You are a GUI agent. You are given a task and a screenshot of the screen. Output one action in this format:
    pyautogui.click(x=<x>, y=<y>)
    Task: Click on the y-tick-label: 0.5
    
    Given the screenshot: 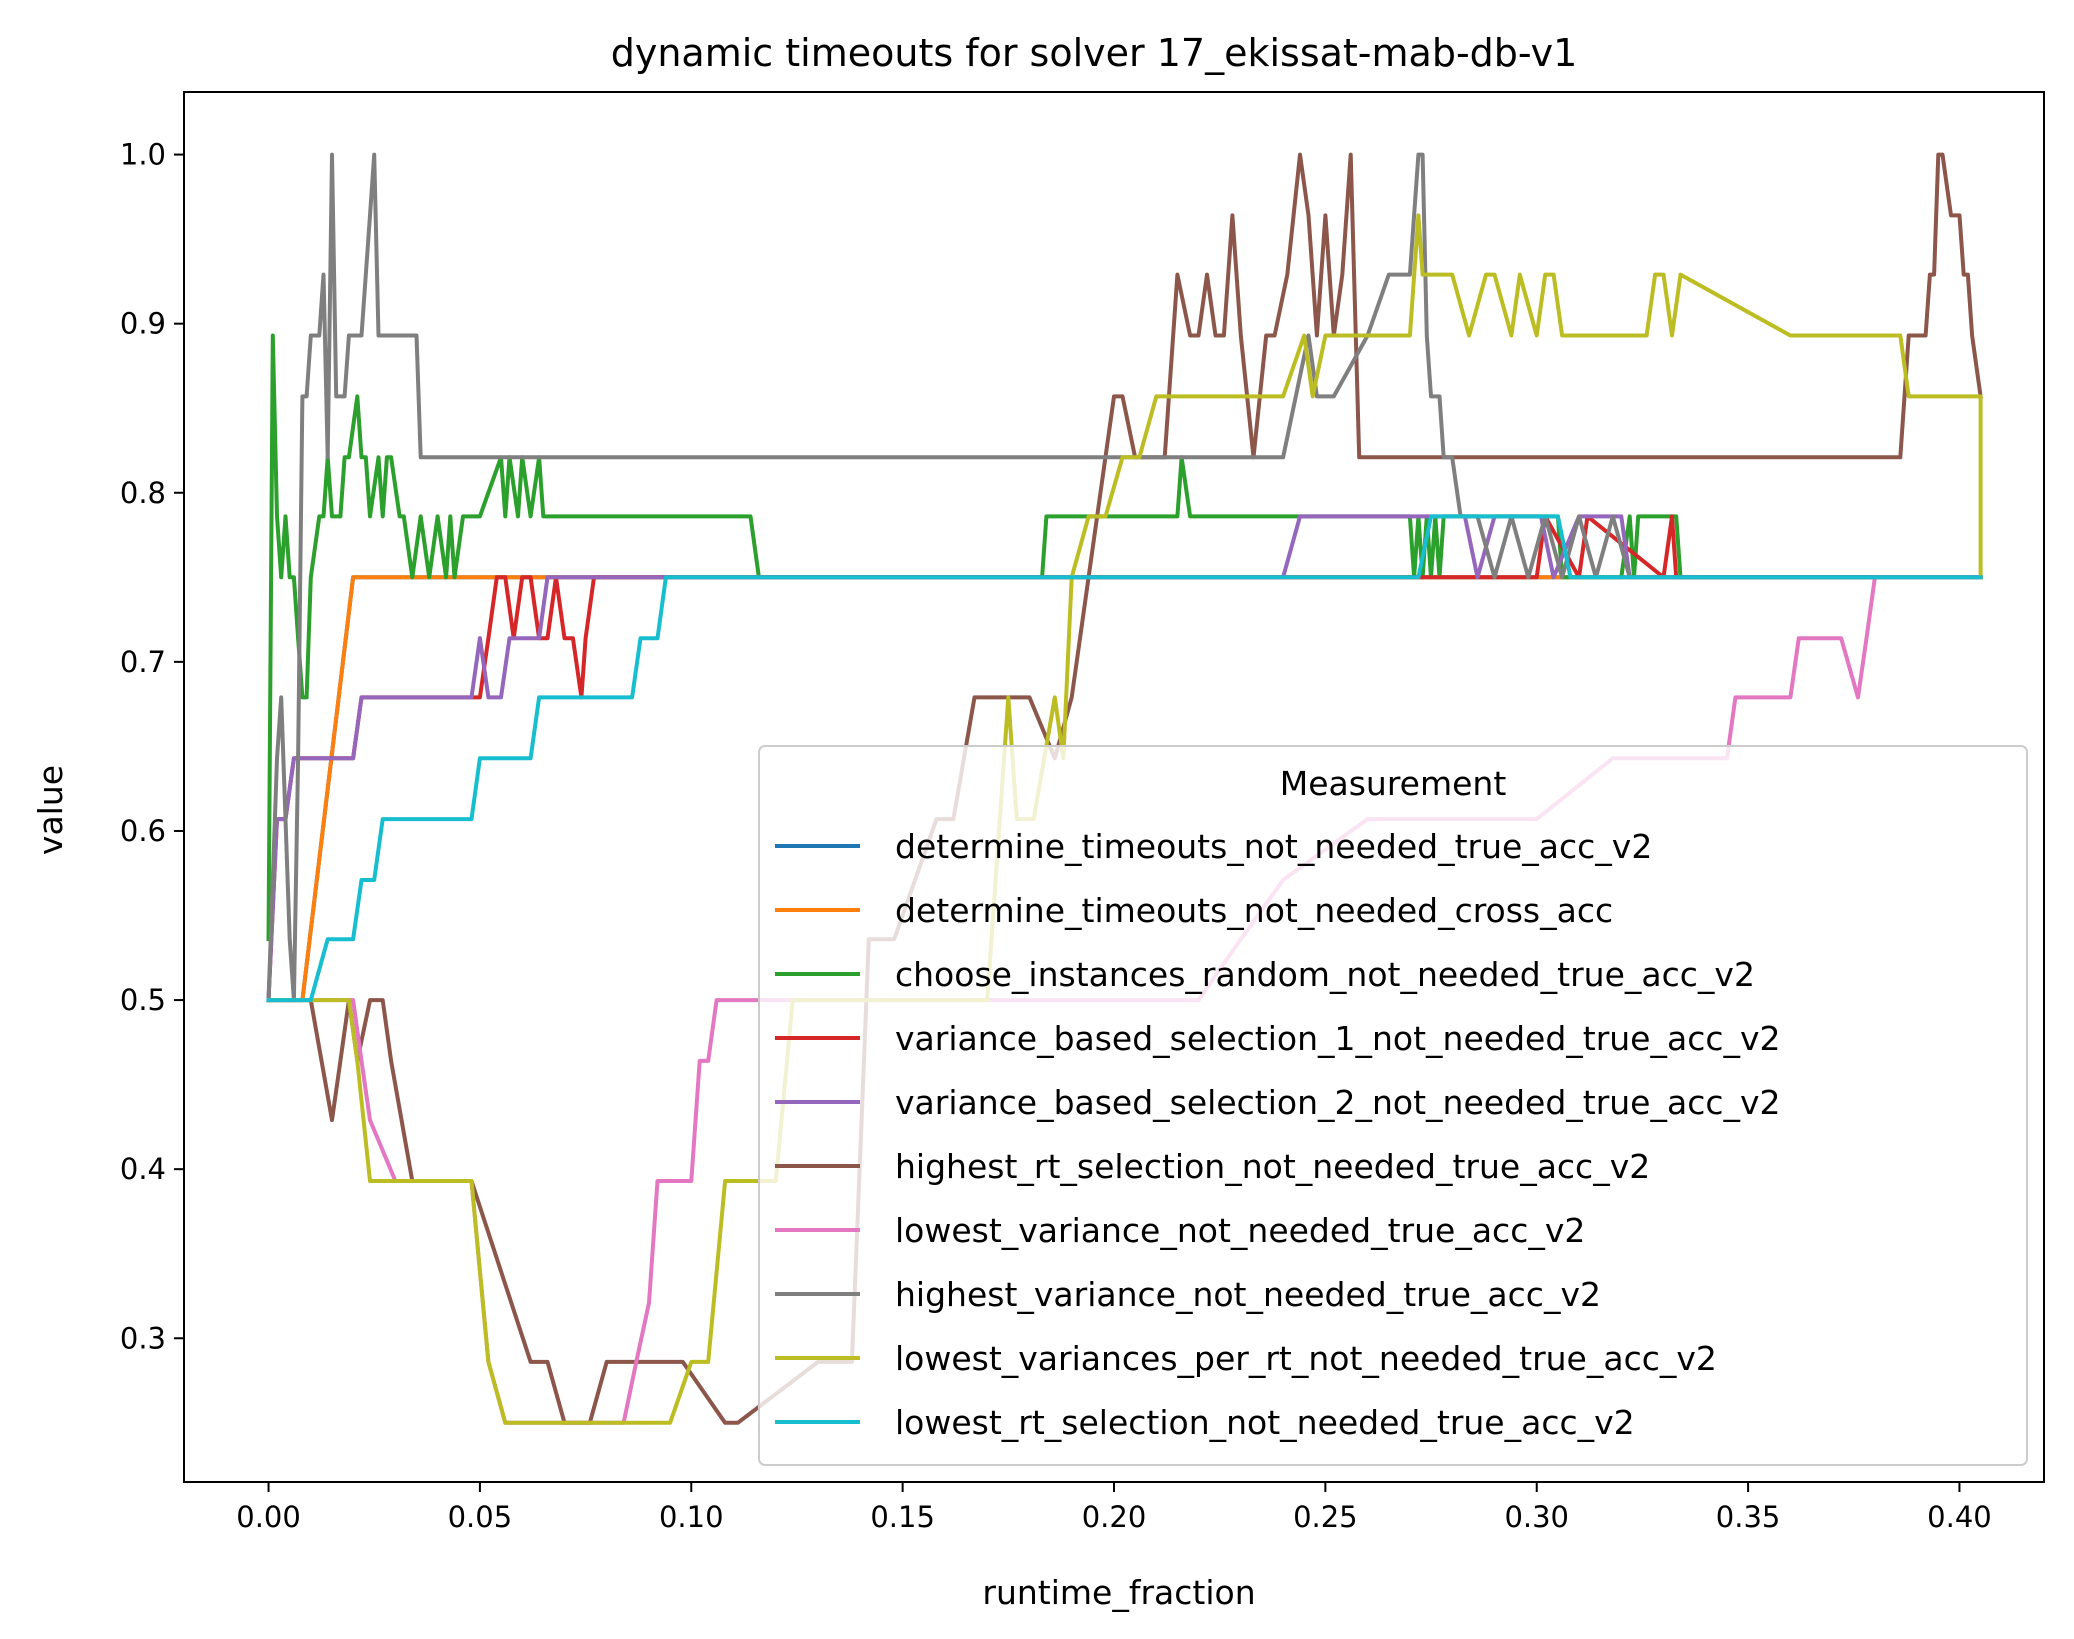 What is the action you would take?
    pyautogui.click(x=143, y=1000)
    